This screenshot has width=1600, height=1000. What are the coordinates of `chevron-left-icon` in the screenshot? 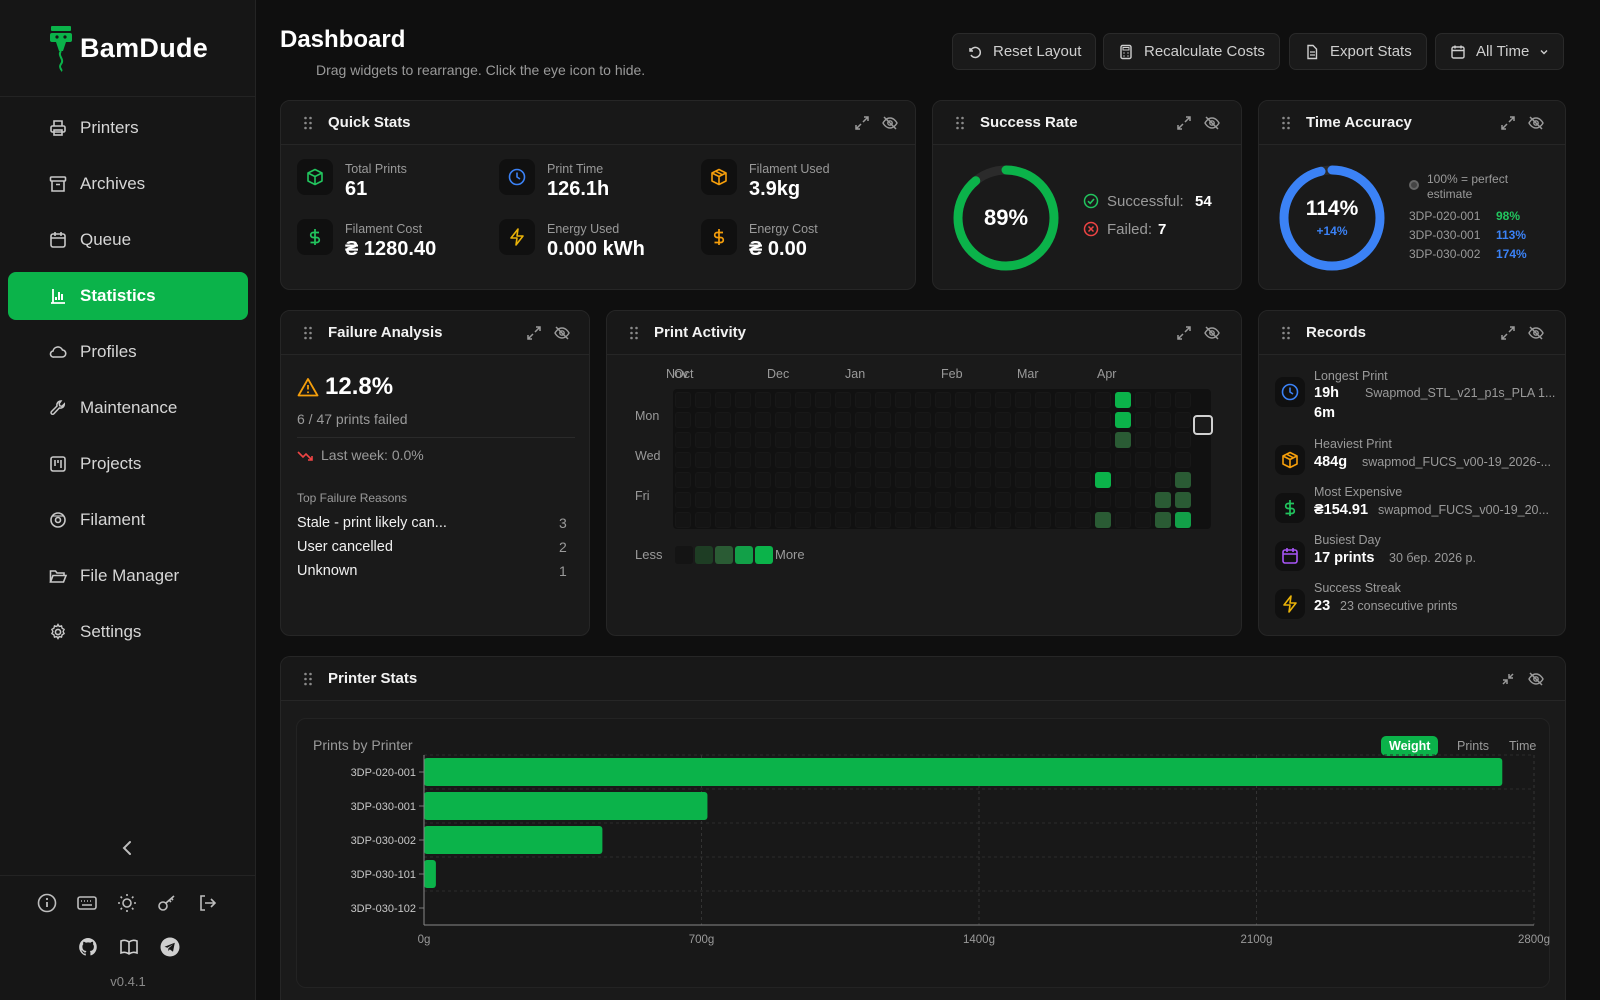 It's located at (128, 848).